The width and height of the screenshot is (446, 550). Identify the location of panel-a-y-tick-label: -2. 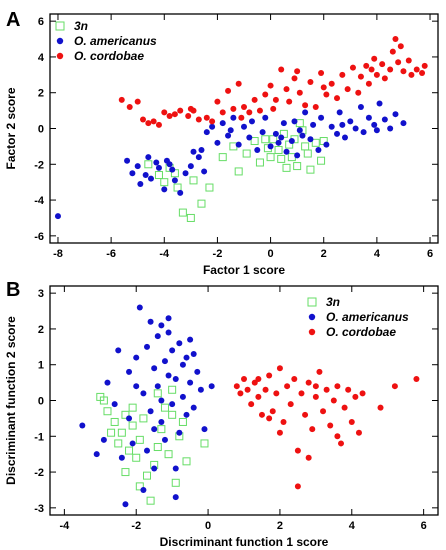
(39, 165).